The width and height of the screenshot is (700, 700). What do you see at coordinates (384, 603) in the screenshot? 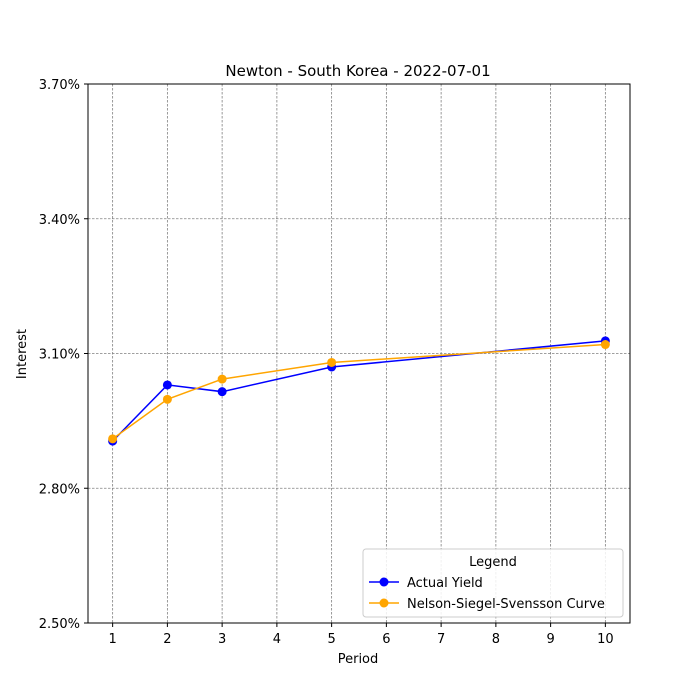
I see `legend-marker-nss-curve` at bounding box center [384, 603].